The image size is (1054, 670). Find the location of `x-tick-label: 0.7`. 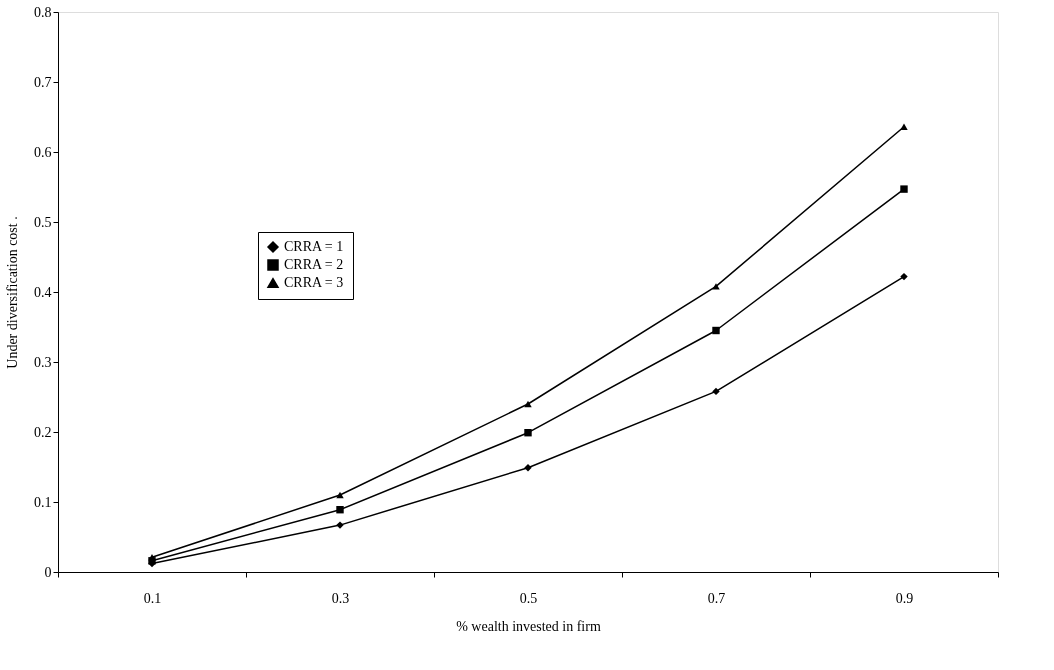

x-tick-label: 0.7 is located at coordinates (716, 598).